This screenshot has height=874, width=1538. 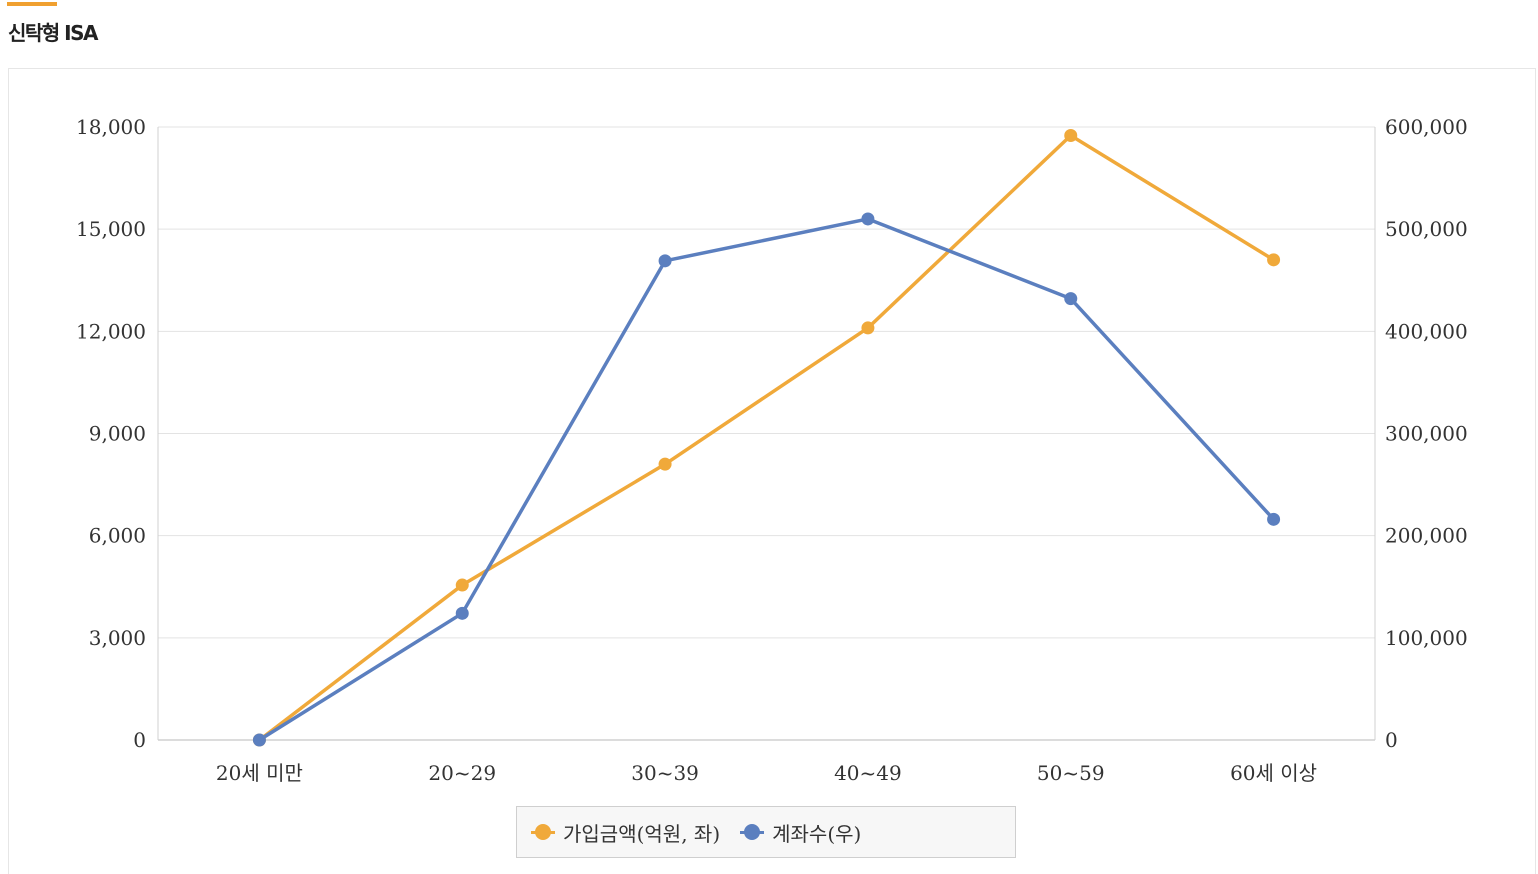 What do you see at coordinates (32, 4) in the screenshot?
I see `title-accent-bar` at bounding box center [32, 4].